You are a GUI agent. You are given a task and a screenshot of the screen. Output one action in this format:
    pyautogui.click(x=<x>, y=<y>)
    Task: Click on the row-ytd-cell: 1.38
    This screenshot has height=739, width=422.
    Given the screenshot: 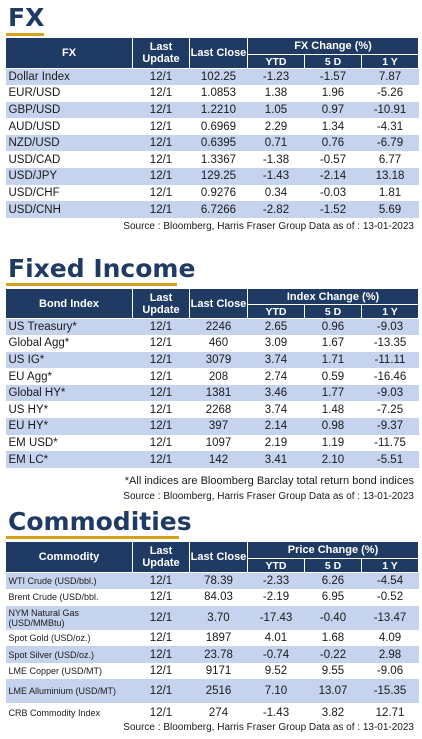 What is the action you would take?
    pyautogui.click(x=276, y=93)
    